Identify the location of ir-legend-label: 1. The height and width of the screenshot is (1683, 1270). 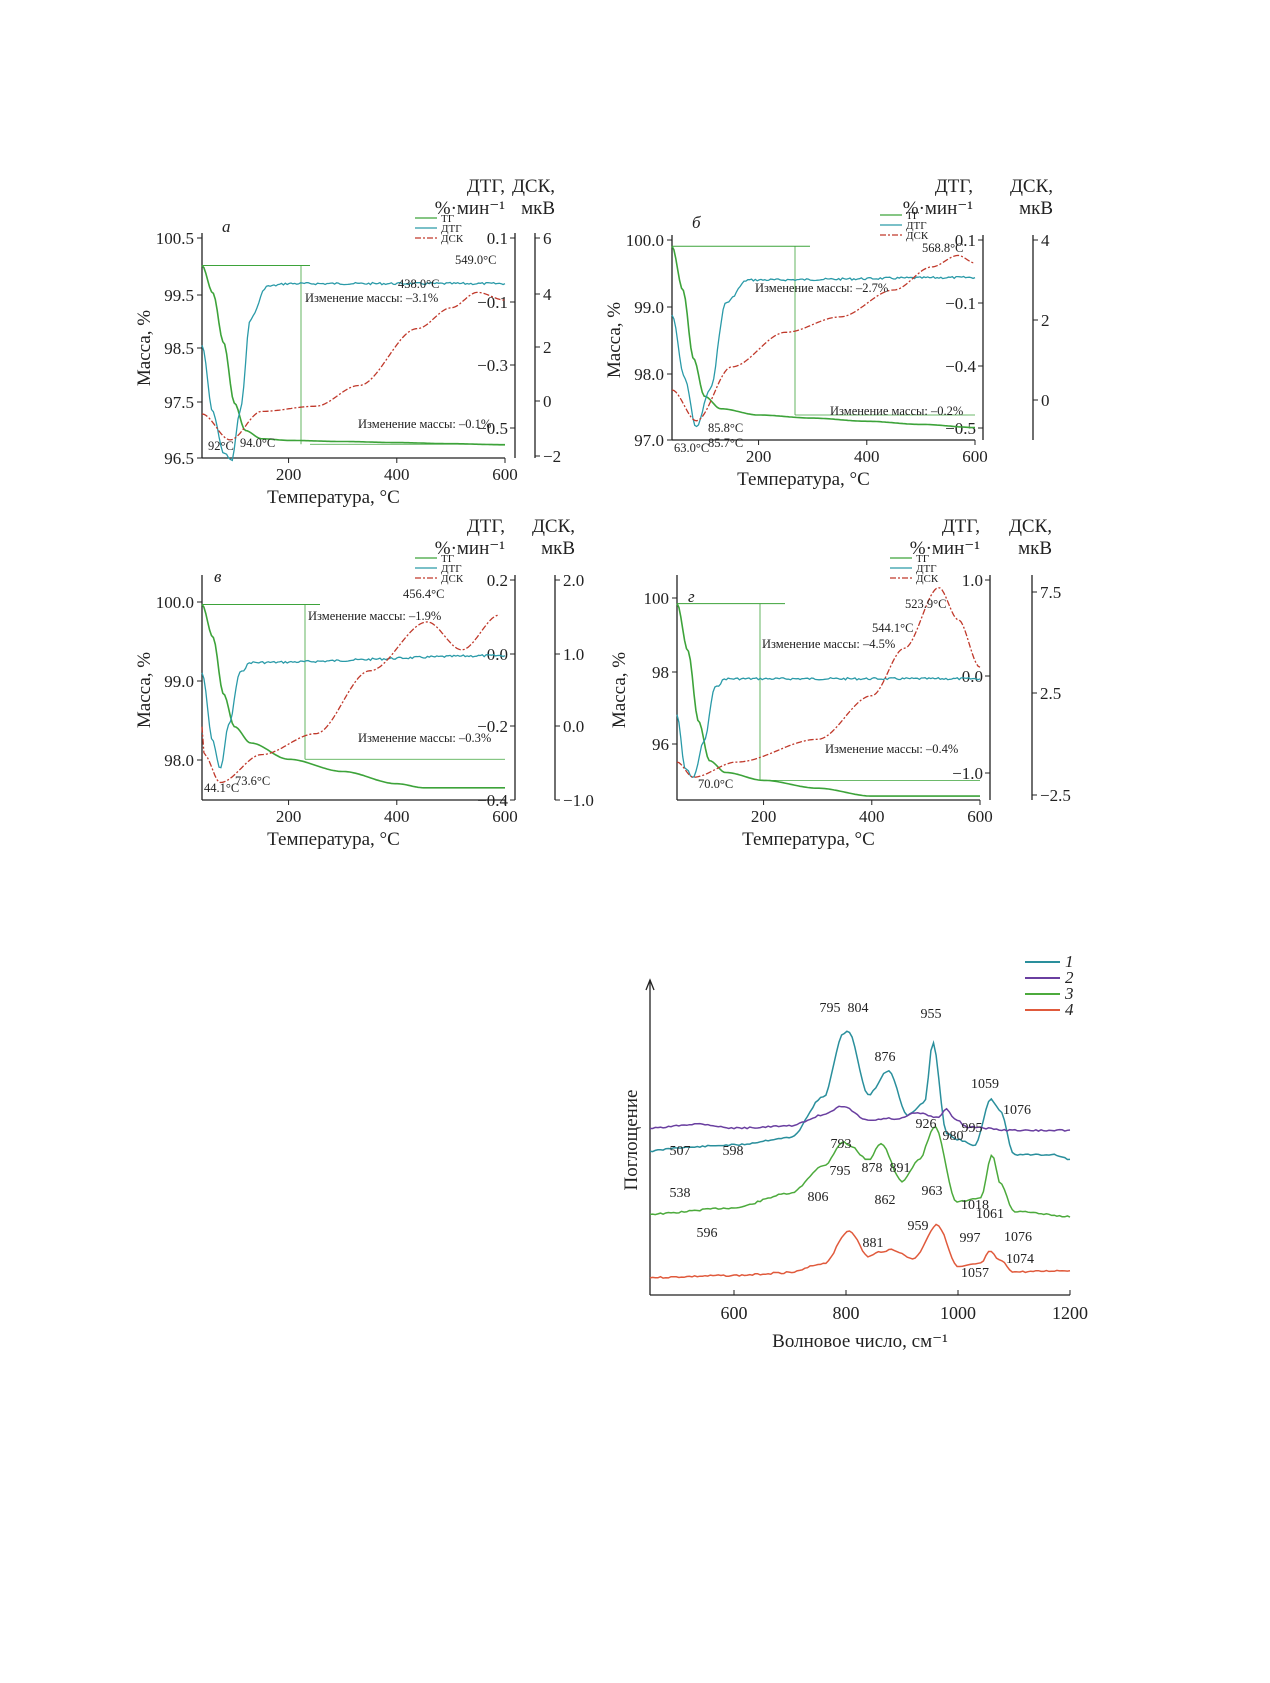
(1069, 961).